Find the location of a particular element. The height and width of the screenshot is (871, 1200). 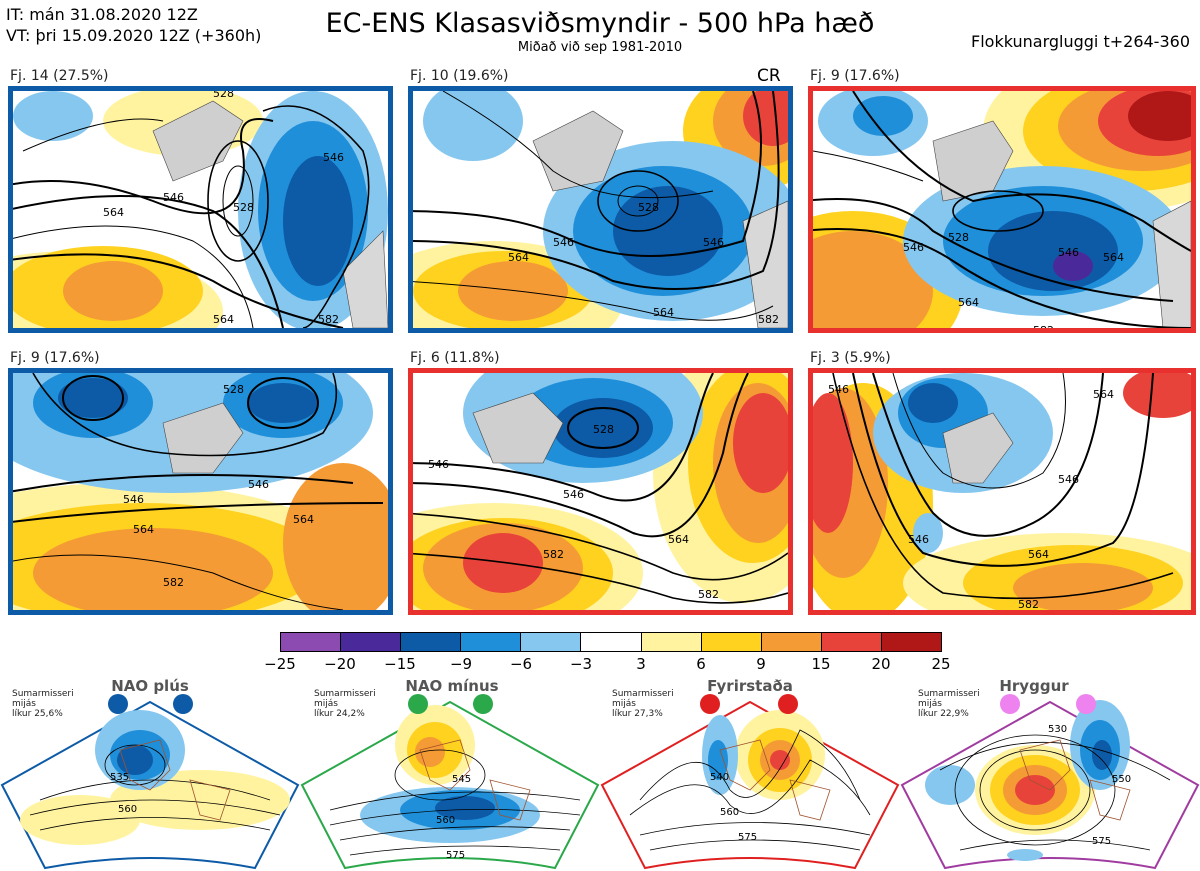

page-title: EC-ENS Klasasviðsmyndir - 500 hPa hæð is located at coordinates (600, 23).